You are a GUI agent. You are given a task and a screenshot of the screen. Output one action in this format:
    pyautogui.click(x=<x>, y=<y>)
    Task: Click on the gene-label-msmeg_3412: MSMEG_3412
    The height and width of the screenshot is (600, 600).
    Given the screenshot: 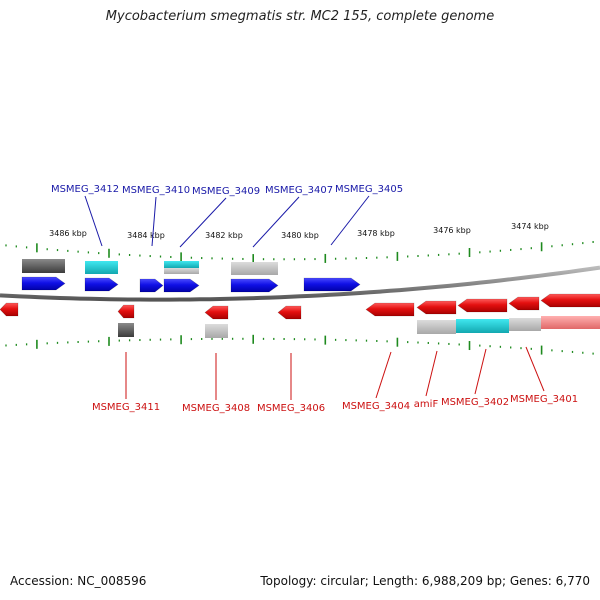 What is the action you would take?
    pyautogui.click(x=85, y=189)
    